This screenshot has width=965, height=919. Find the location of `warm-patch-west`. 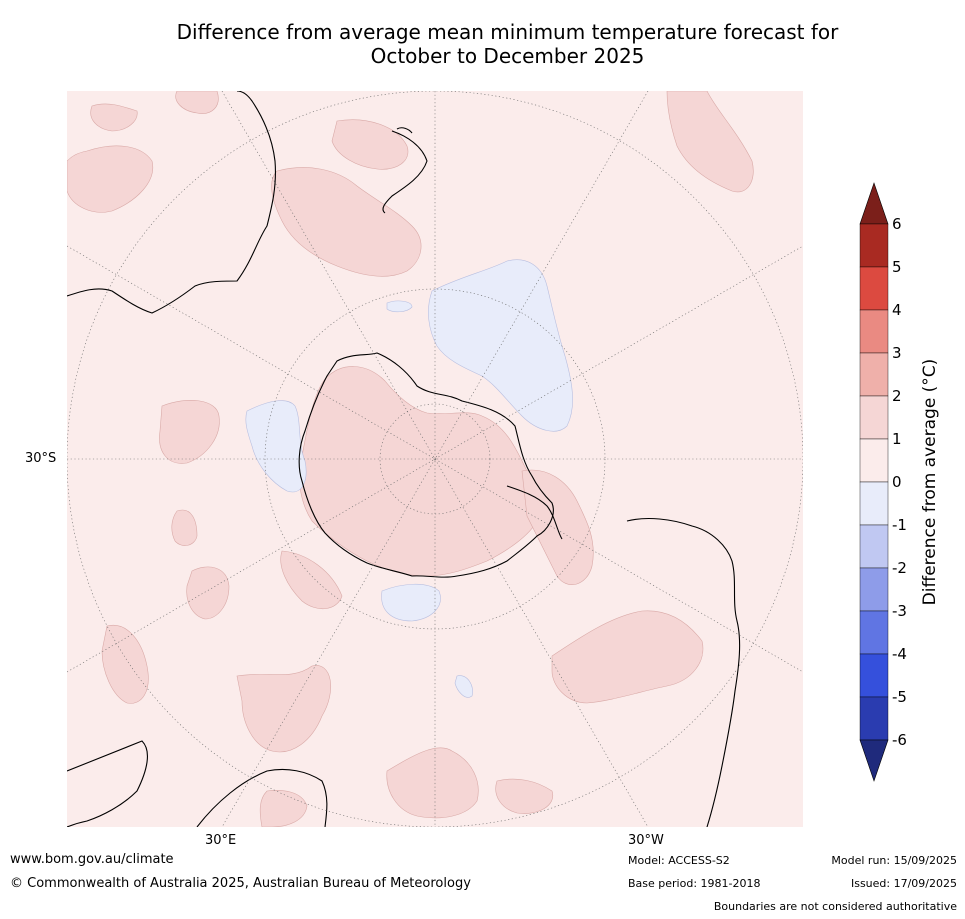

warm-patch-west is located at coordinates (189, 432).